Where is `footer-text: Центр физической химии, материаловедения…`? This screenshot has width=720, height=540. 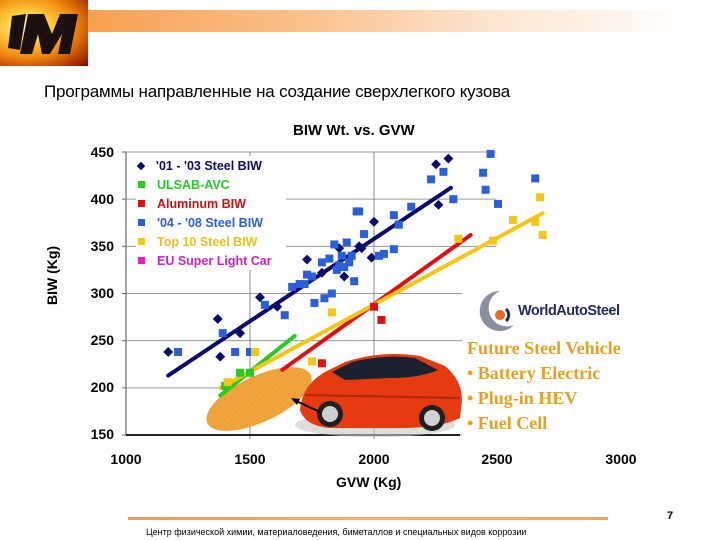 footer-text: Центр физической химии, материаловедения… is located at coordinates (336, 532).